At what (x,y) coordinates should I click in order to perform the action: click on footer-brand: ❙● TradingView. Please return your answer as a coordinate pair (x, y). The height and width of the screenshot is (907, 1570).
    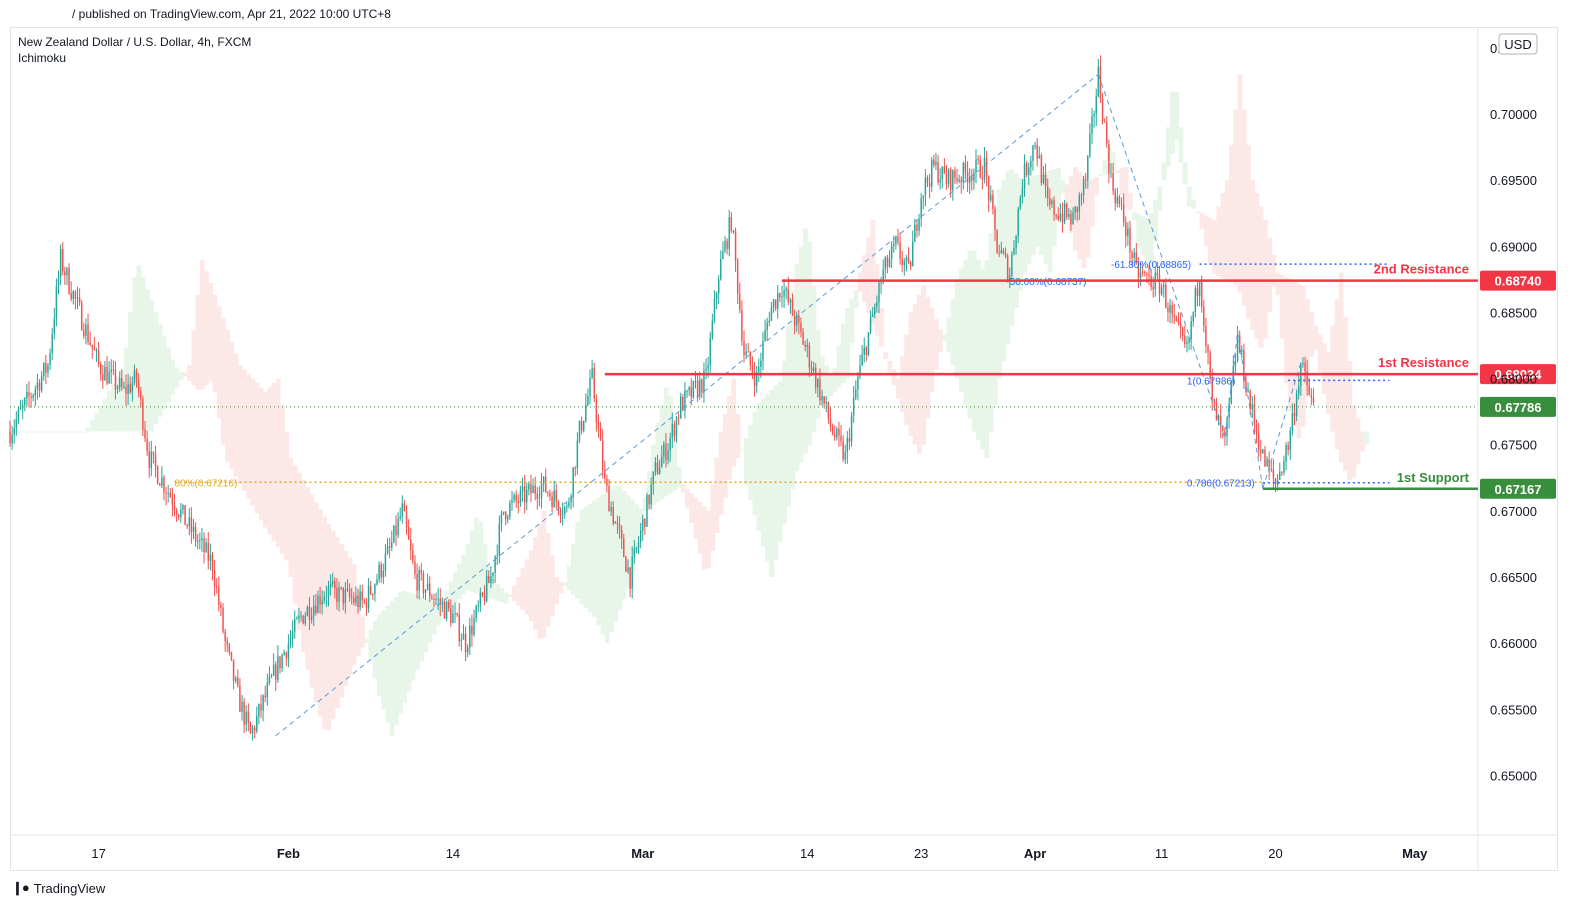
    Looking at the image, I should click on (58, 888).